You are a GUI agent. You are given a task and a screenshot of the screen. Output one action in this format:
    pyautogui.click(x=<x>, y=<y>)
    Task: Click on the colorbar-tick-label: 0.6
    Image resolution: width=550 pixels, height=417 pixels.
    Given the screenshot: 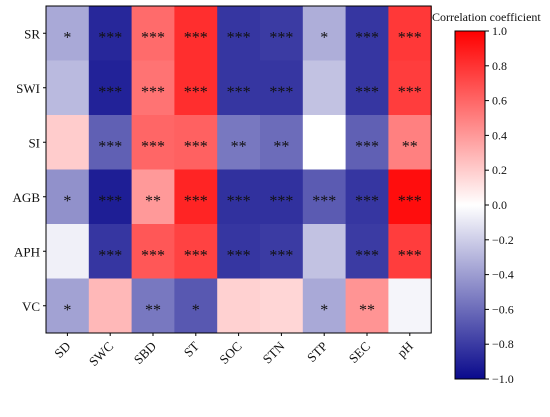 What is the action you would take?
    pyautogui.click(x=499, y=101)
    